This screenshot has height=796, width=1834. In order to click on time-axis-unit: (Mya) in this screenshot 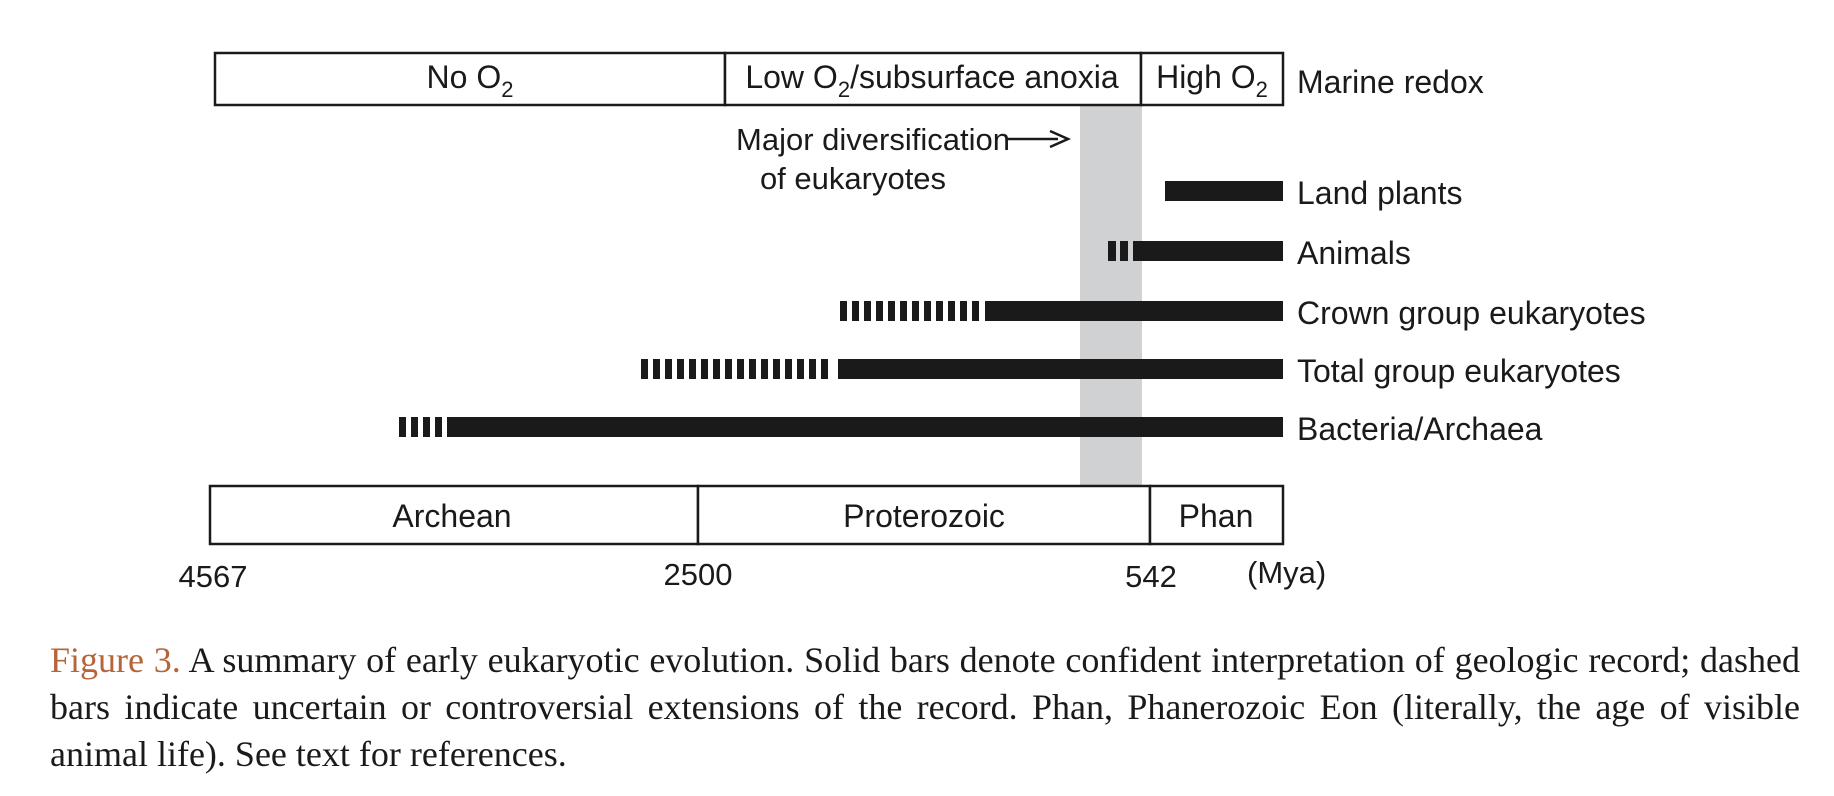, I will do `click(1286, 572)`.